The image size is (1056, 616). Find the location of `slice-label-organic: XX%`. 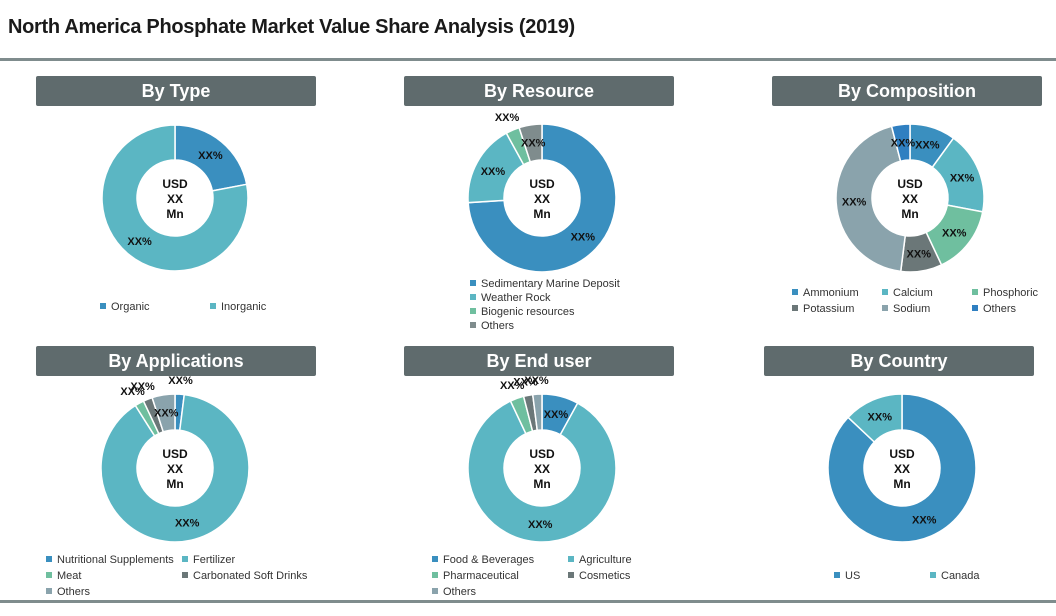

slice-label-organic: XX% is located at coordinates (210, 156).